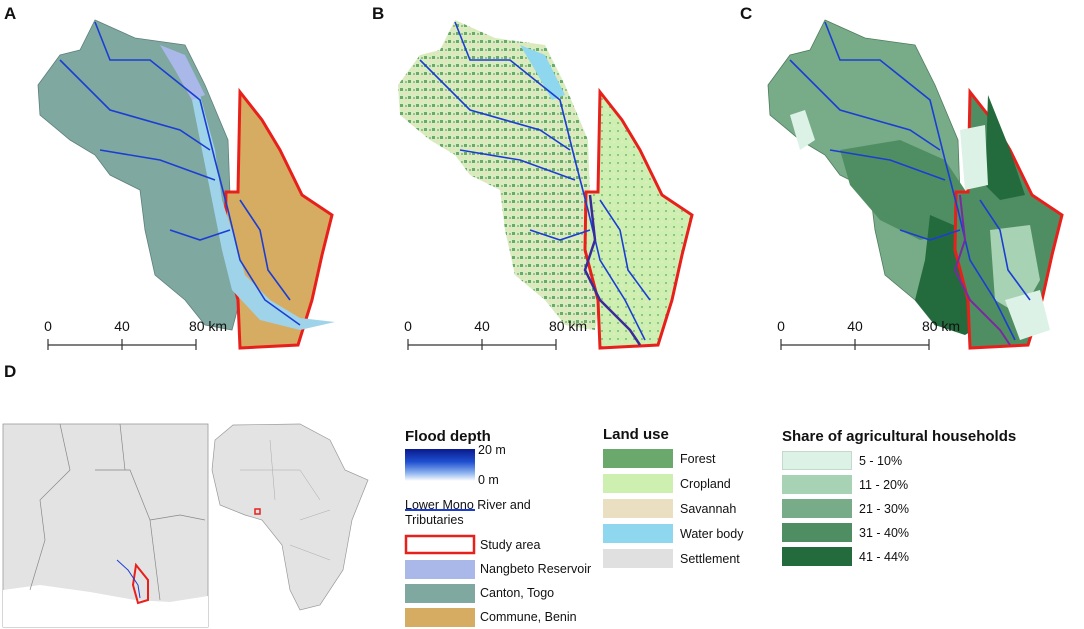 Image resolution: width=1084 pixels, height=629 pixels. What do you see at coordinates (638, 508) in the screenshot?
I see `savannah-swatch` at bounding box center [638, 508].